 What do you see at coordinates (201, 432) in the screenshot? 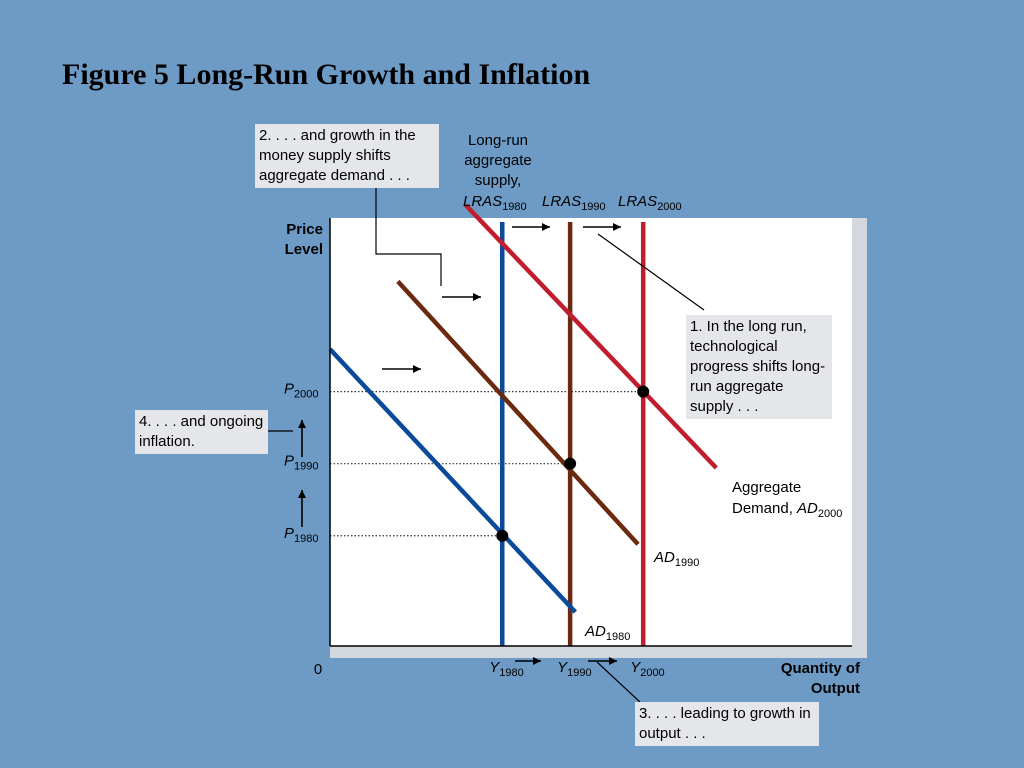
I see `callout-ongoing-inflation: 4. . . . and ongoing inflation.` at bounding box center [201, 432].